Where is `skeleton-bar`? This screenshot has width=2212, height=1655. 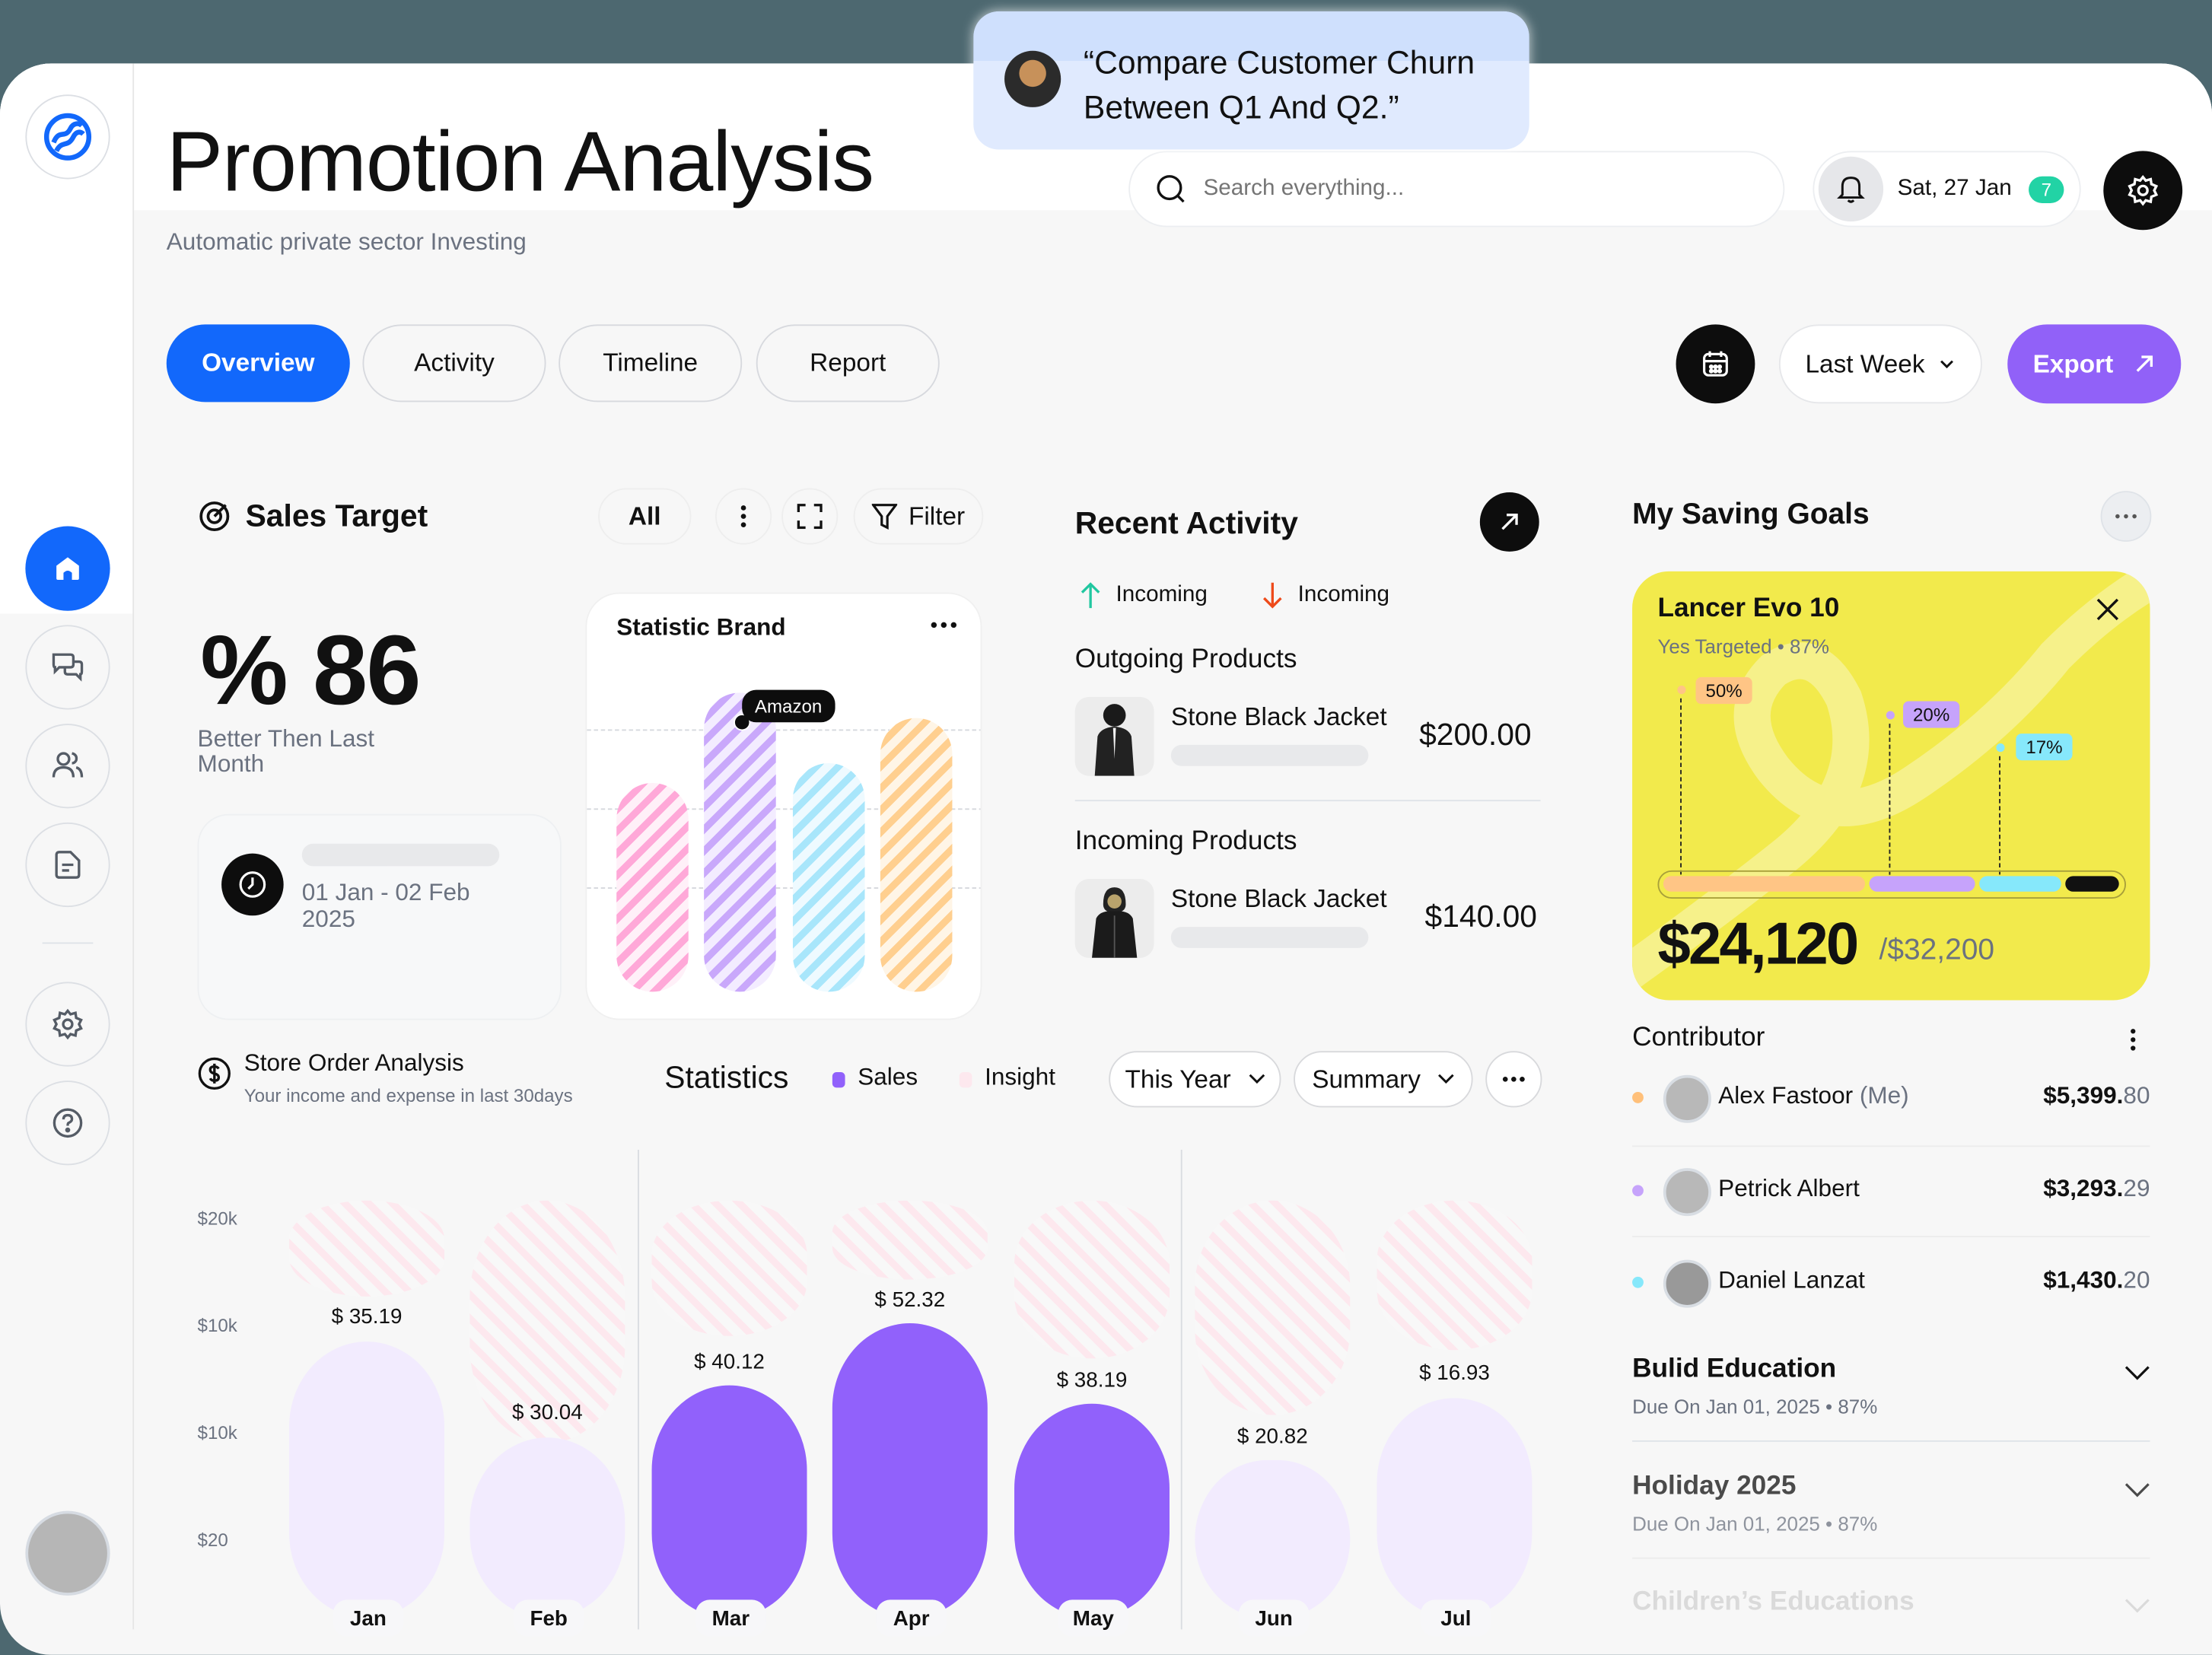 skeleton-bar is located at coordinates (1269, 755).